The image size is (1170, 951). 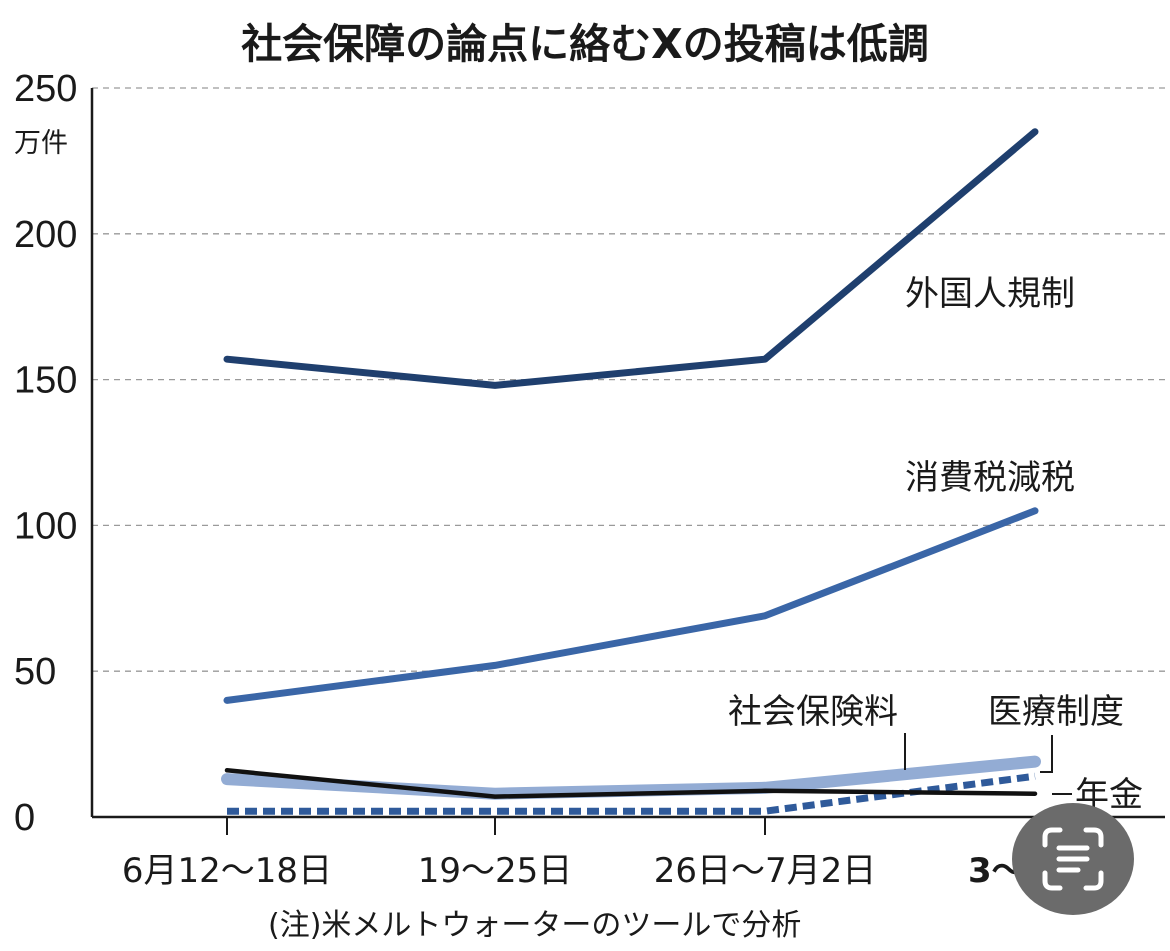 I want to click on y-tick-label: 50, so click(x=35, y=672).